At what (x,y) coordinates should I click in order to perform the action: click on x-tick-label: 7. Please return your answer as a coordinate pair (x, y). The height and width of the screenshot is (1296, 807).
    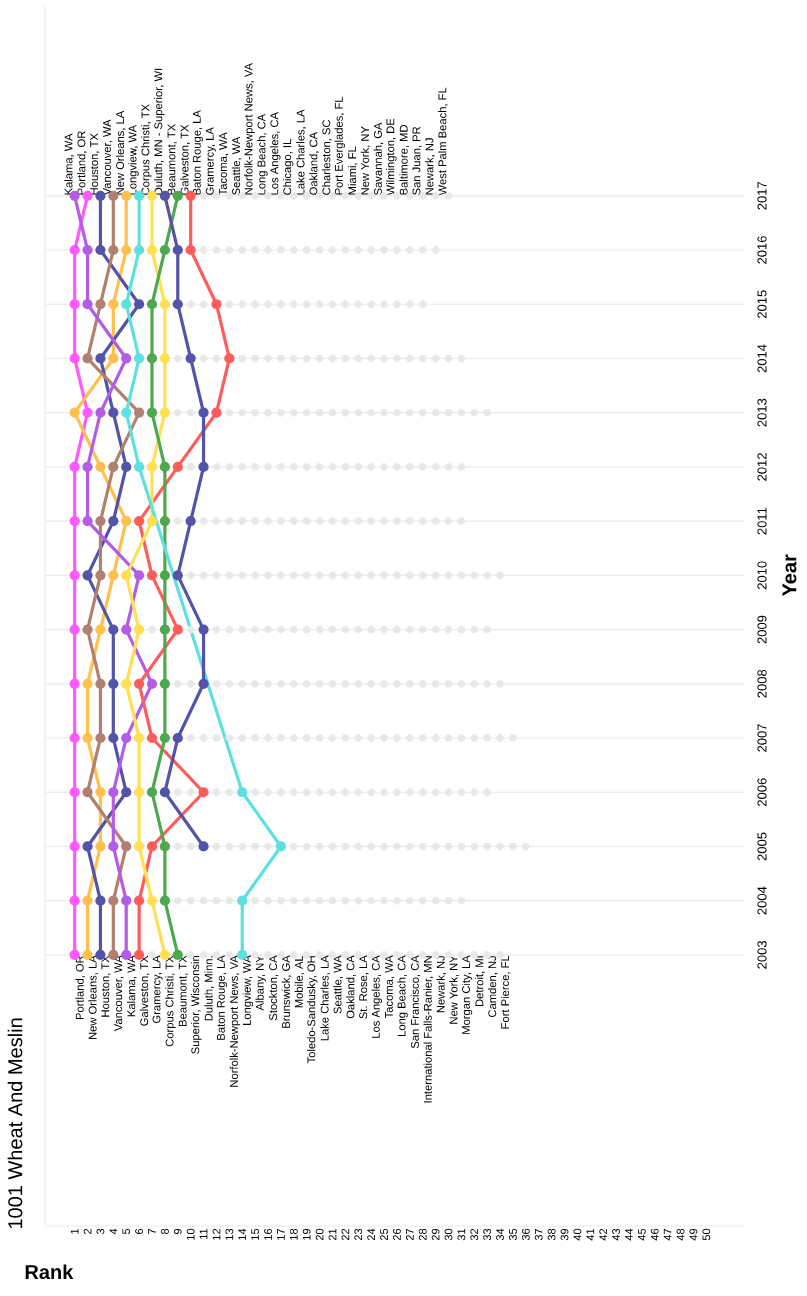
    Looking at the image, I should click on (152, 1231).